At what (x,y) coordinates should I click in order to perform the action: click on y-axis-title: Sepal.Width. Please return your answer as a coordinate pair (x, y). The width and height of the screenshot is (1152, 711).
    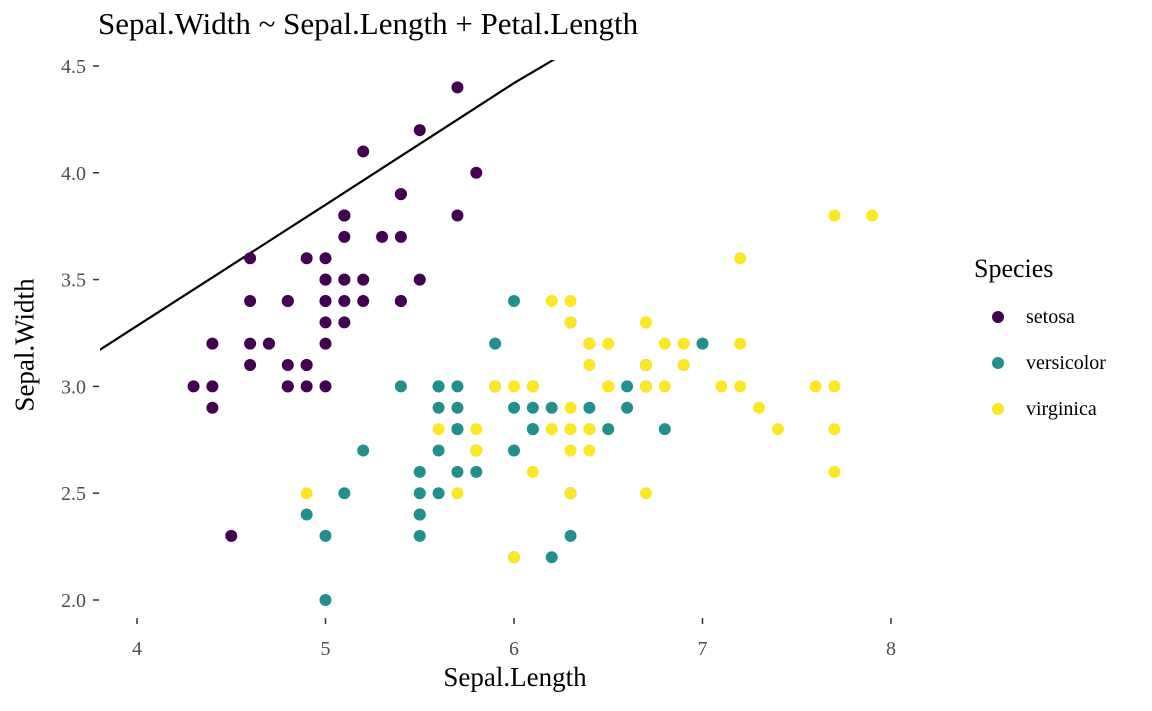
    Looking at the image, I should click on (24, 345).